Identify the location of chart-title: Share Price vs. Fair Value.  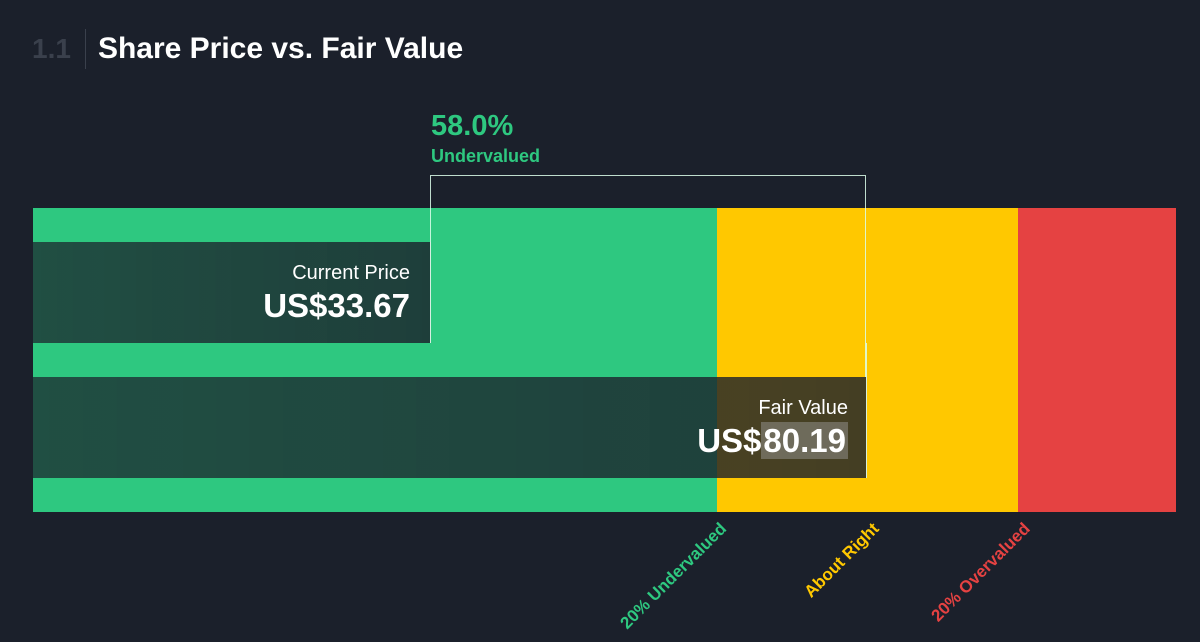
(280, 48).